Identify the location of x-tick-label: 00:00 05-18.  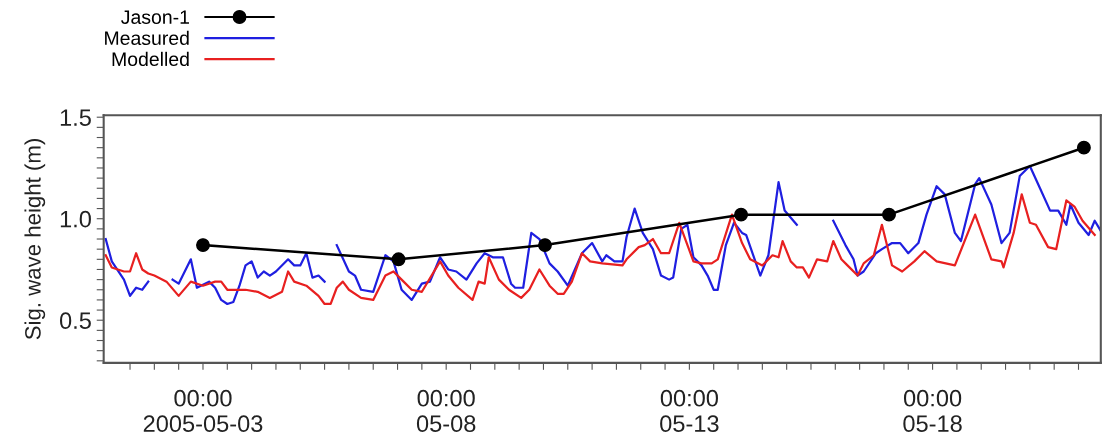
(932, 411).